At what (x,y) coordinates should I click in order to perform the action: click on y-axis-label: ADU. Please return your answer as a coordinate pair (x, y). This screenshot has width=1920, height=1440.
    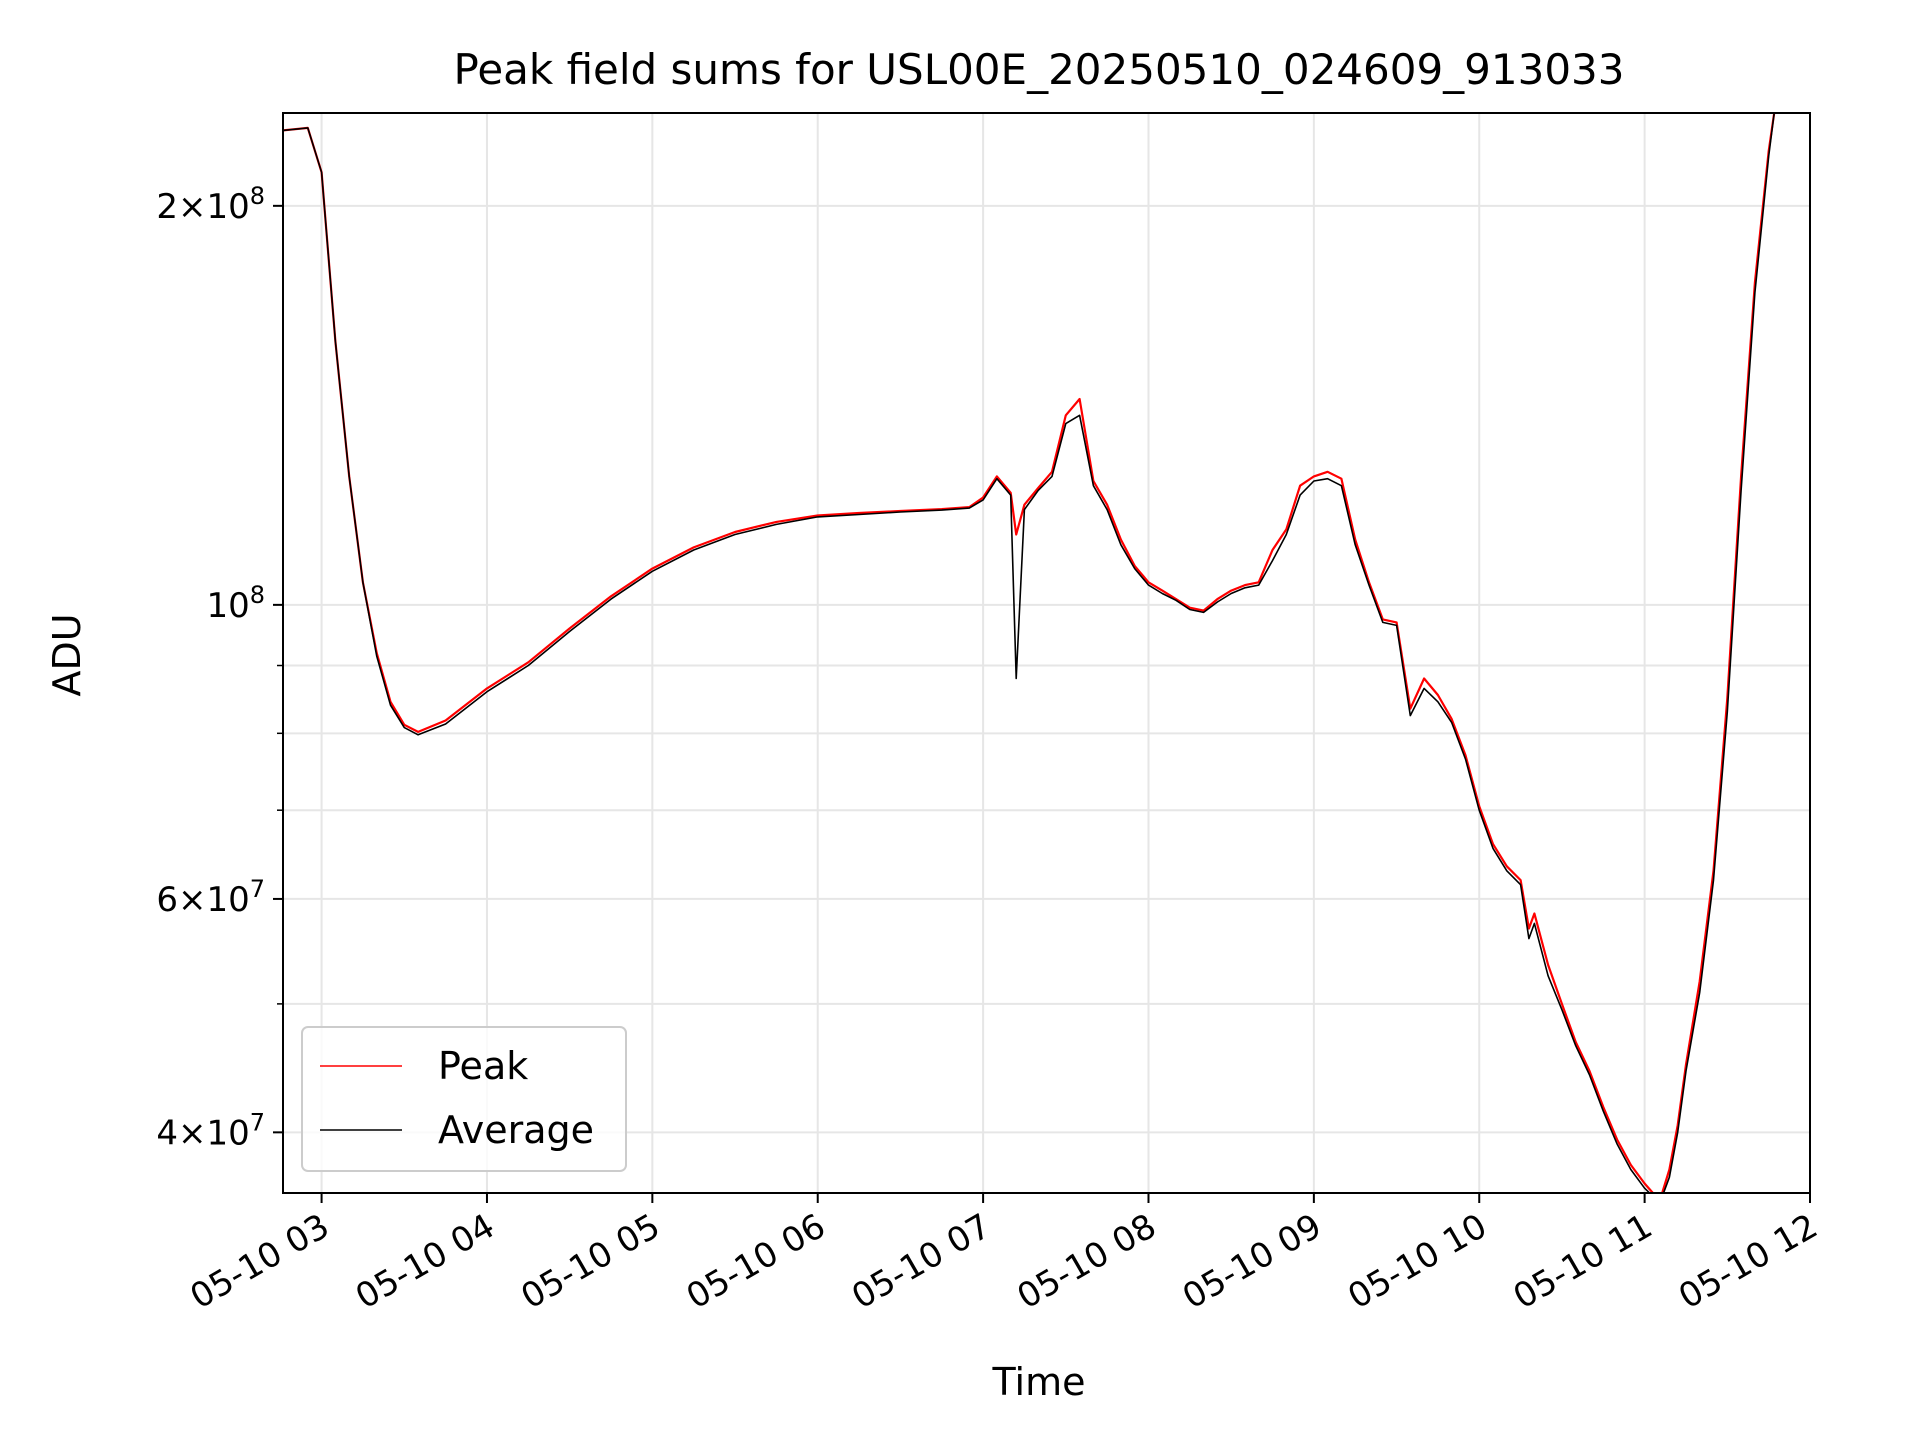
    Looking at the image, I should click on (67, 654).